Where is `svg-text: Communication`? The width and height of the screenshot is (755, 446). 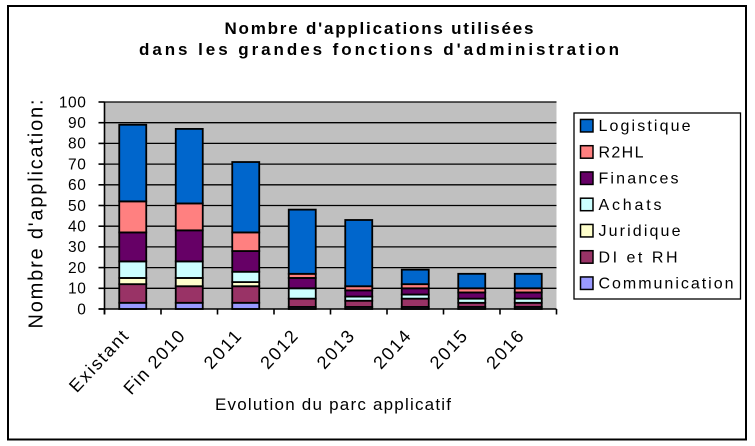 svg-text: Communication is located at coordinates (666, 284).